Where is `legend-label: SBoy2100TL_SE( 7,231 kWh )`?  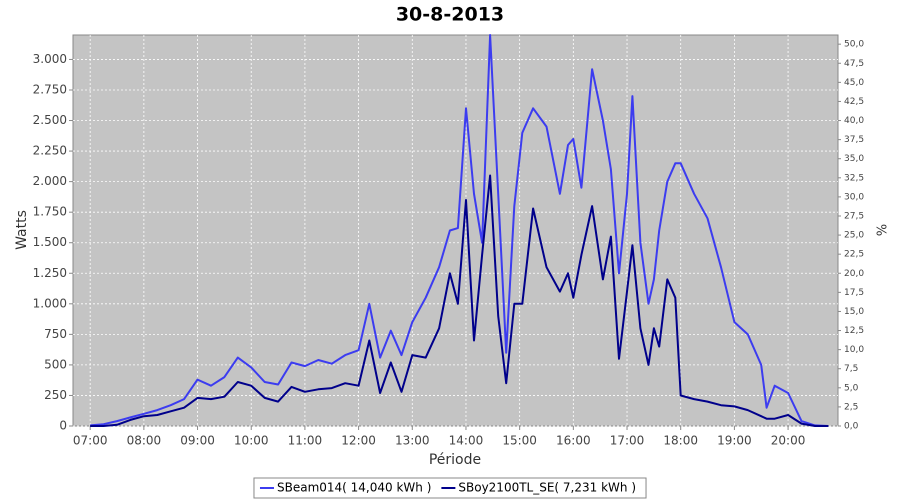
legend-label: SBoy2100TL_SE( 7,231 kWh ) is located at coordinates (547, 488).